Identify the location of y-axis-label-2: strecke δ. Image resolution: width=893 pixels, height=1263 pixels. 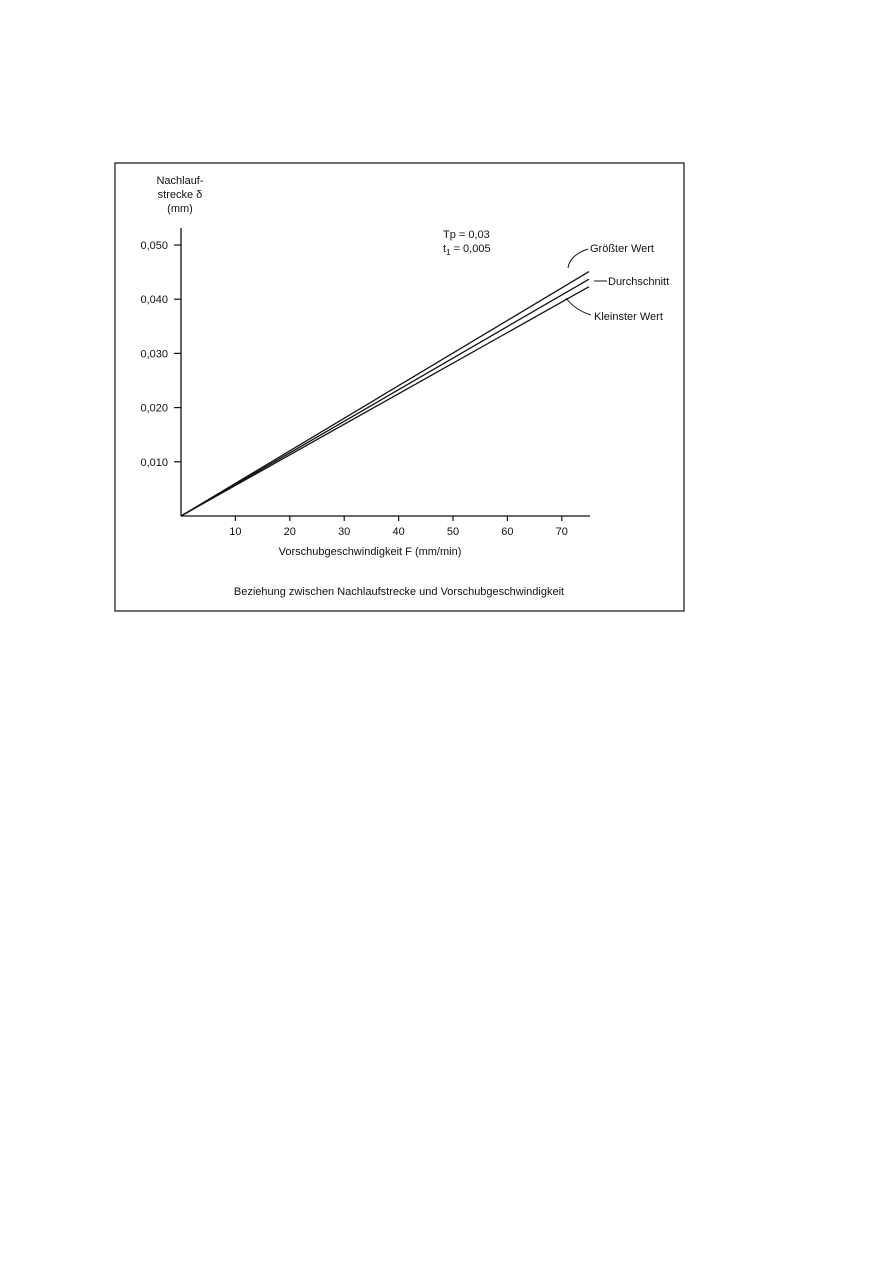
(180, 195).